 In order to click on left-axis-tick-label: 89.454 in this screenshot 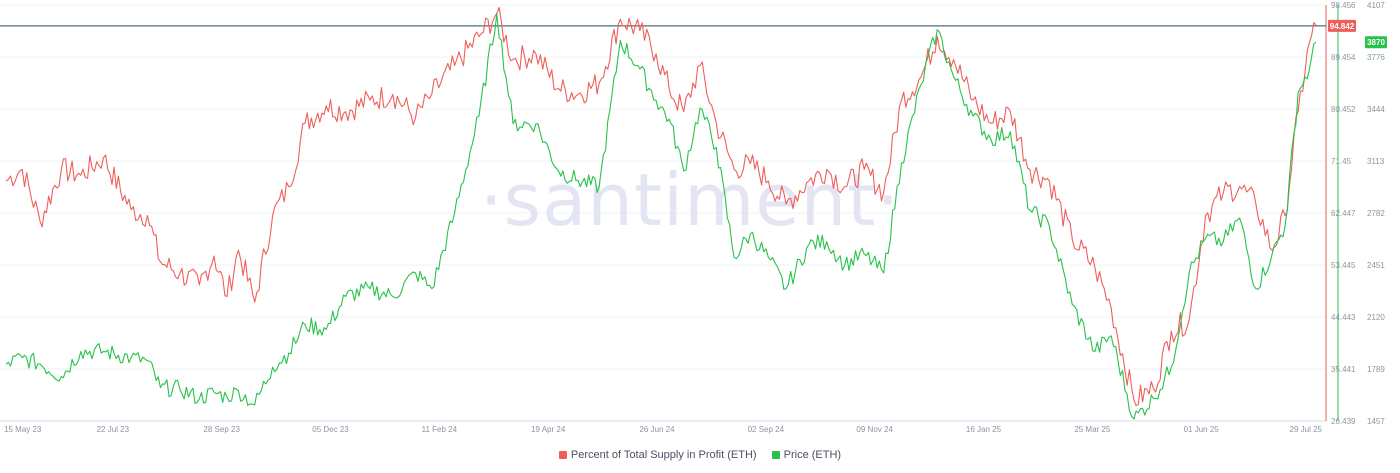, I will do `click(1343, 57)`.